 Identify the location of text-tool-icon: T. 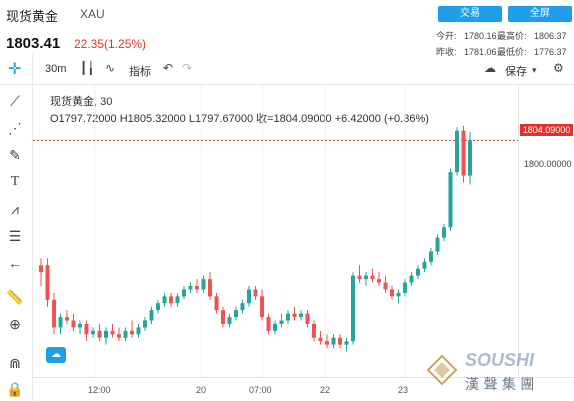
(15, 181).